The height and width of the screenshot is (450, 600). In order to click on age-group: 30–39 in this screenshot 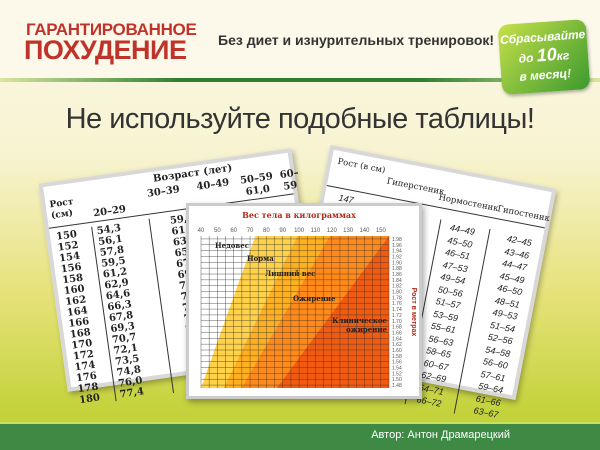, I will do `click(163, 192)`.